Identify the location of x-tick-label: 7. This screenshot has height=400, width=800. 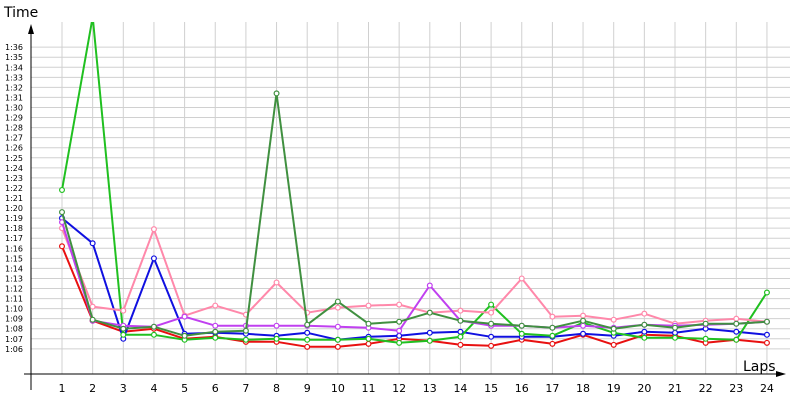
(245, 388).